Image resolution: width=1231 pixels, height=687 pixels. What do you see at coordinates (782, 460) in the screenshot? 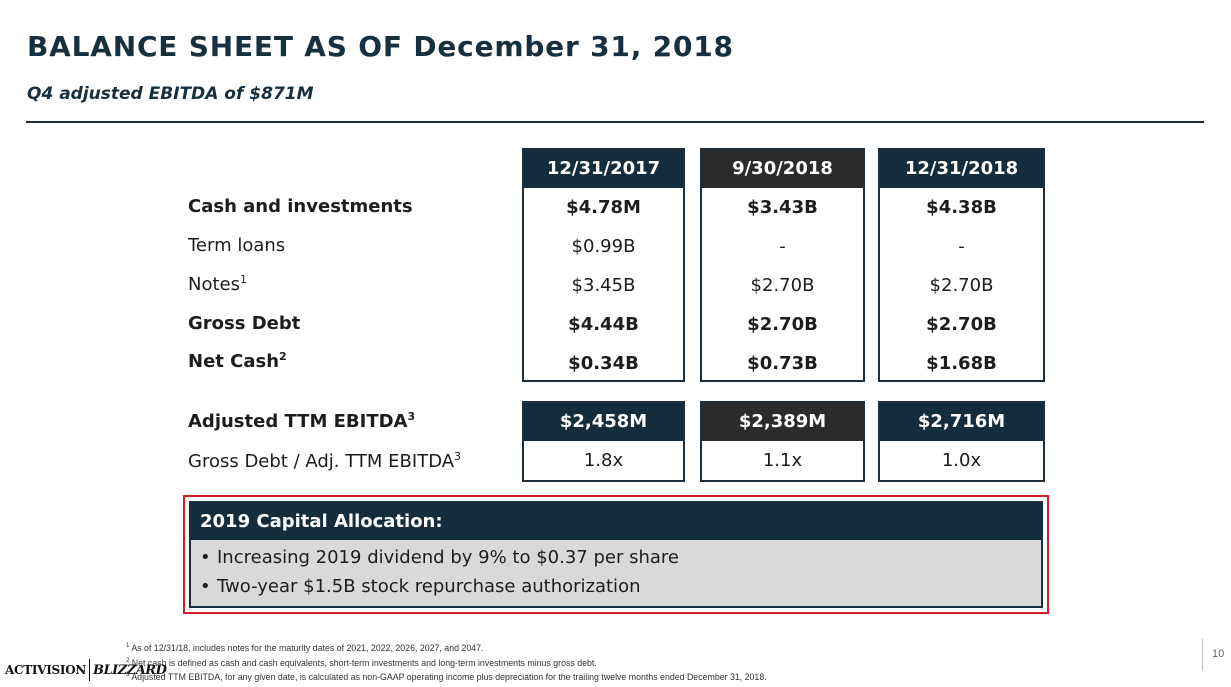
I see `ratio-value: 1.1x` at bounding box center [782, 460].